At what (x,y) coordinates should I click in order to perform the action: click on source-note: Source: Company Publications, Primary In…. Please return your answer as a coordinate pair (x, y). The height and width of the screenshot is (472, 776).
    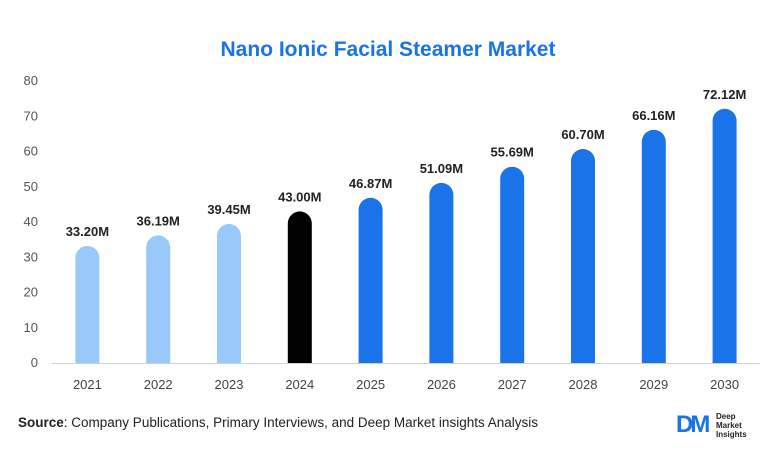
    Looking at the image, I should click on (278, 422).